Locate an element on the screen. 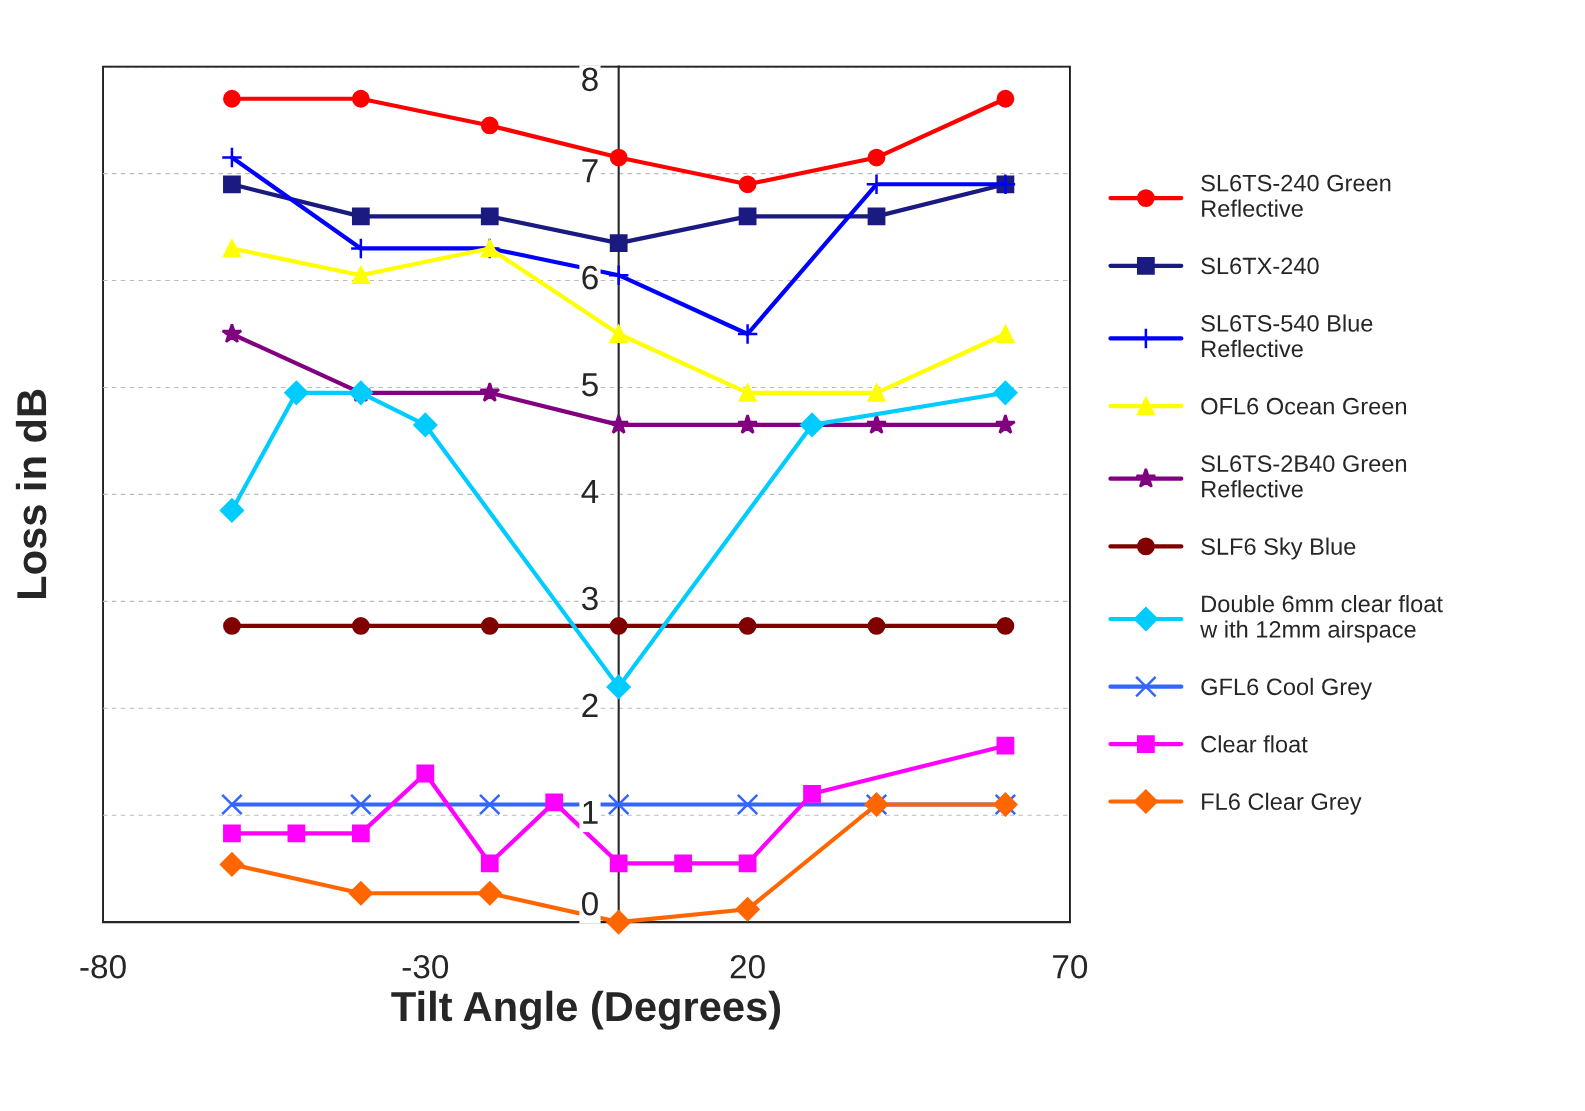  y-tick-label: 1 is located at coordinates (590, 812).